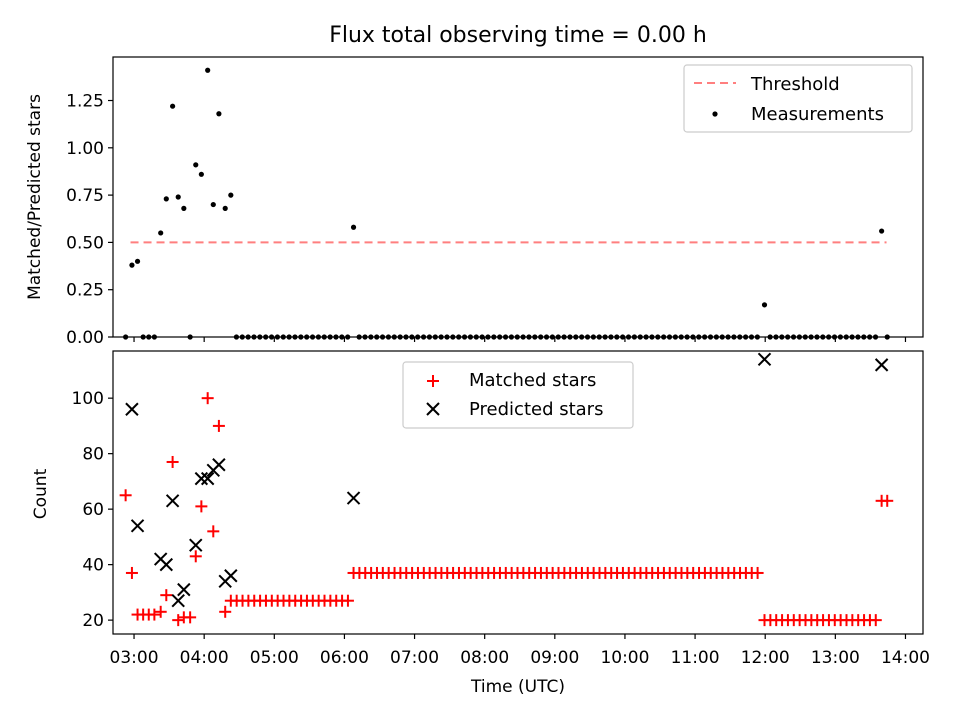 The image size is (960, 720). I want to click on x-tick-label: 04:00, so click(204, 658).